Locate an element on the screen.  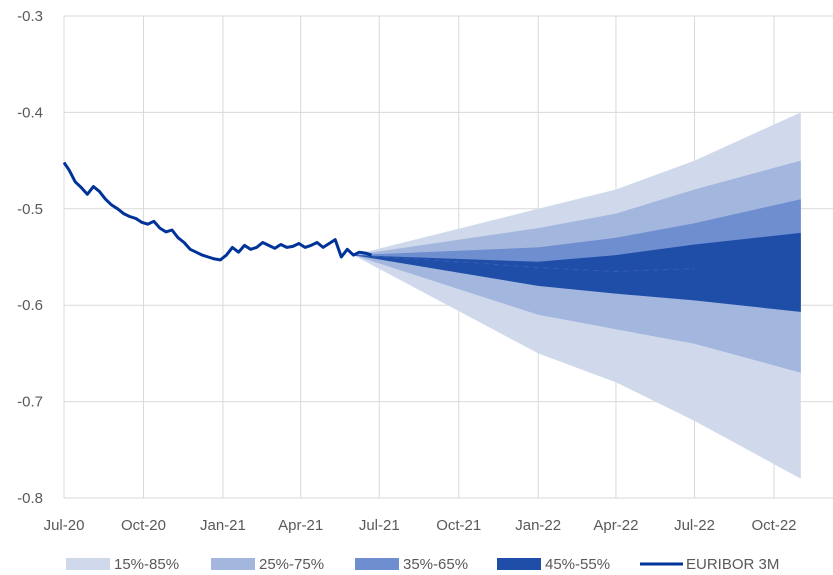
x-tick-label: Oct-22 is located at coordinates (773, 525).